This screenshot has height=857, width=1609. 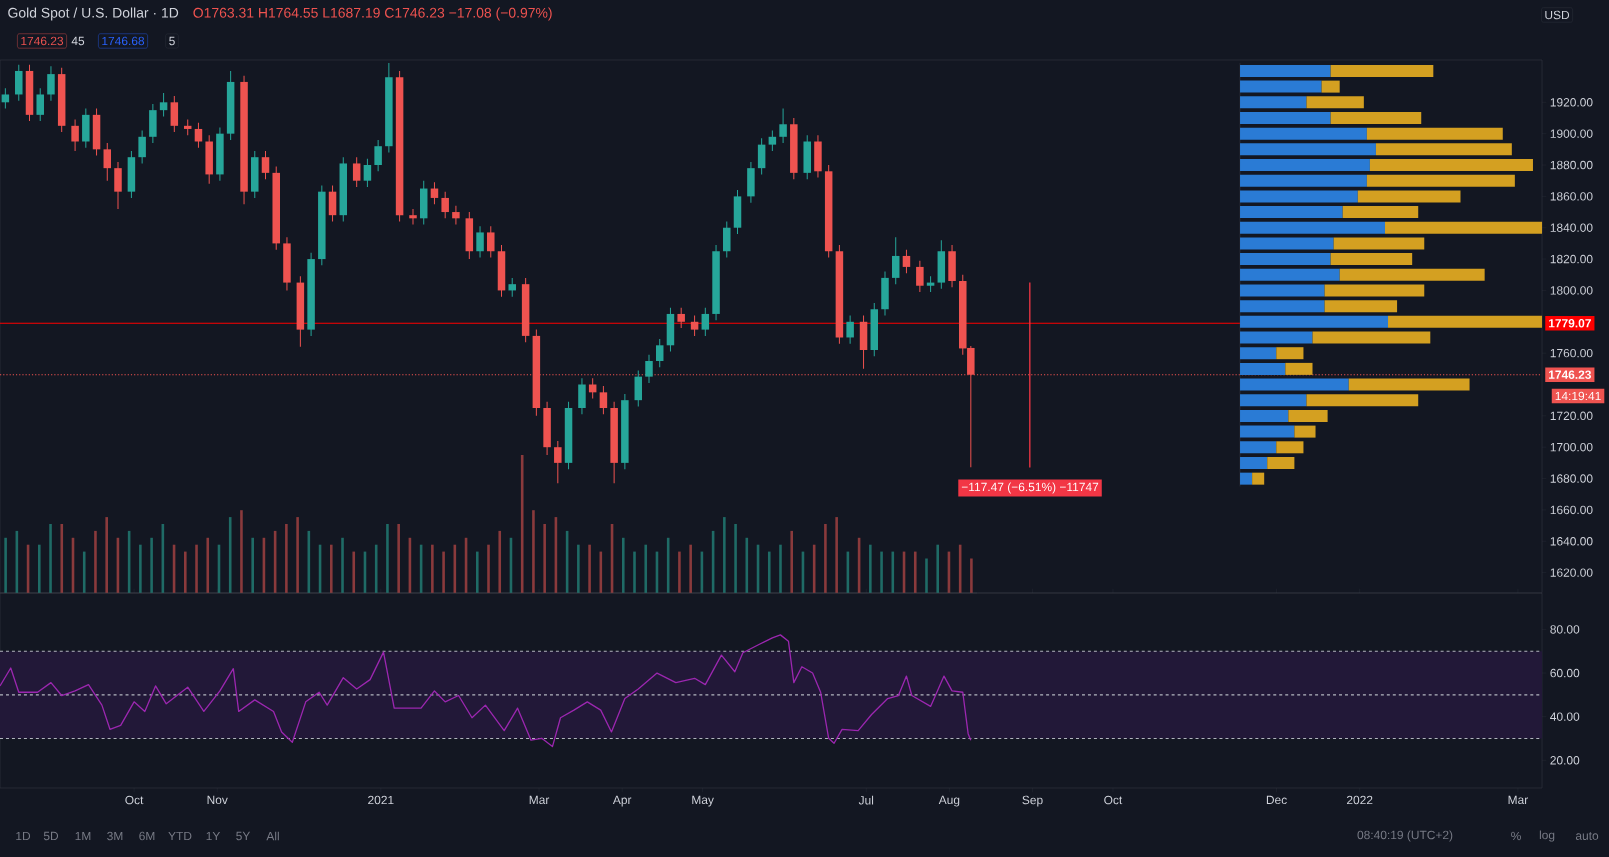 What do you see at coordinates (1565, 760) in the screenshot?
I see `y-tick-label: 20.00` at bounding box center [1565, 760].